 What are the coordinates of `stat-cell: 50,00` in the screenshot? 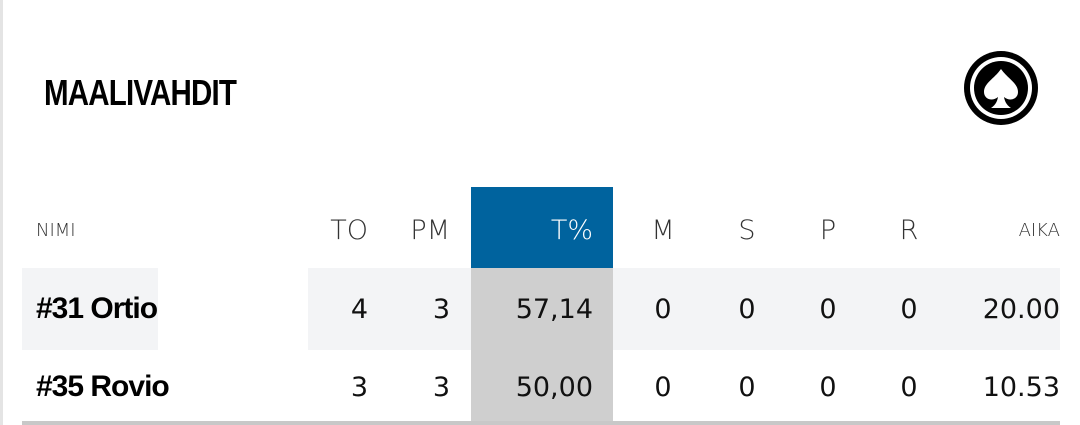 It's located at (554, 387).